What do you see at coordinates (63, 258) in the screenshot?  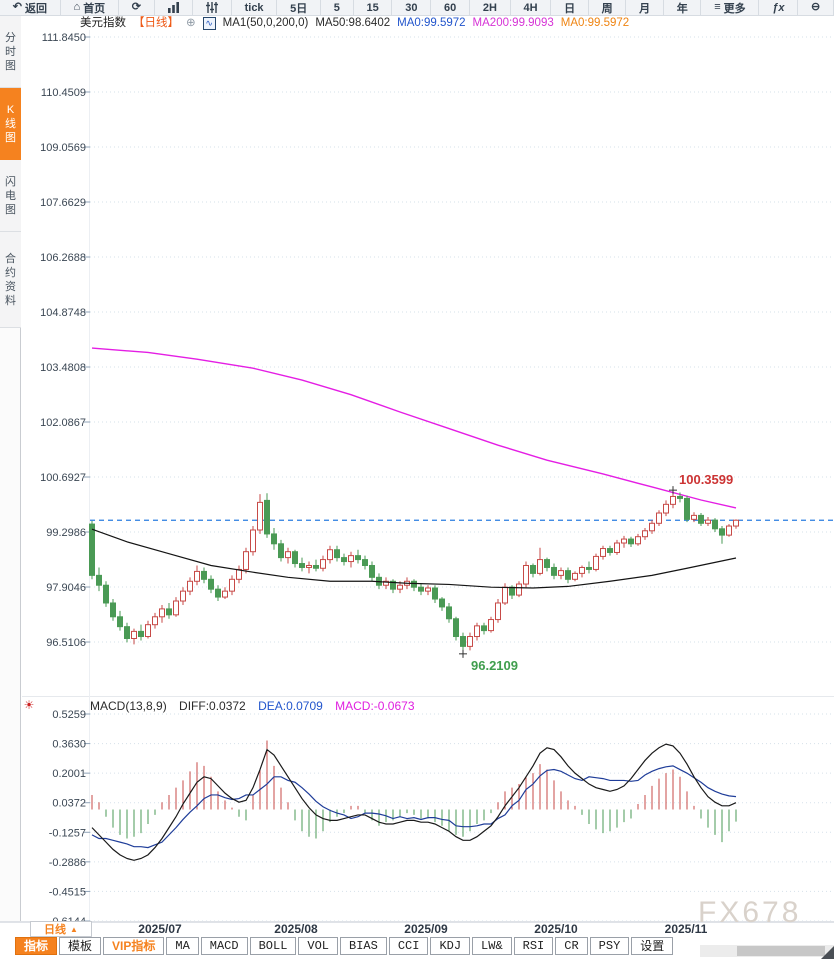 I see `svg-text: 106.2688` at bounding box center [63, 258].